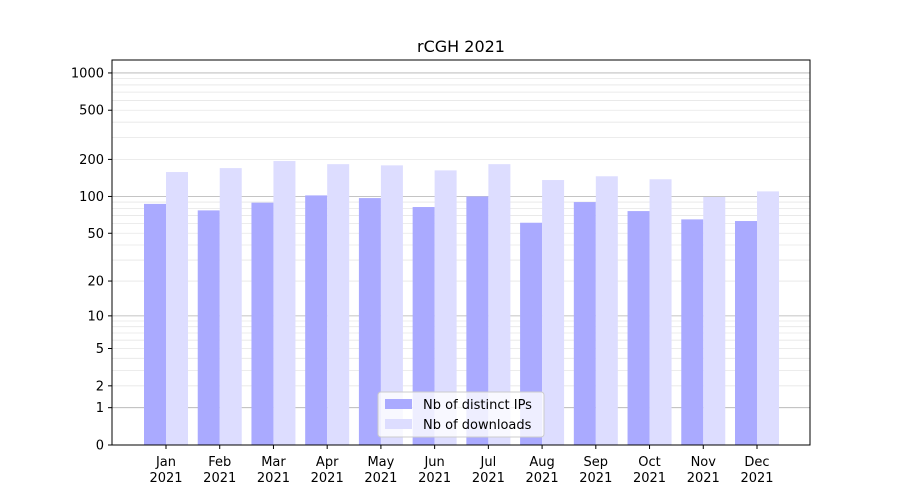 The height and width of the screenshot is (504, 900). What do you see at coordinates (91, 111) in the screenshot?
I see `y-tick-label: 500` at bounding box center [91, 111].